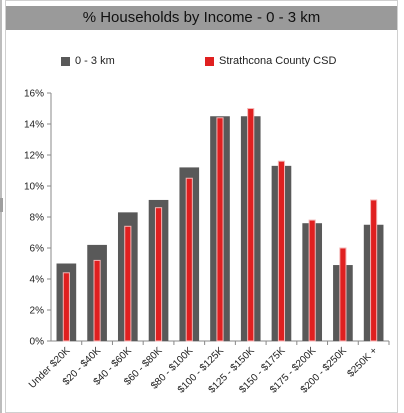  Describe the element at coordinates (34, 156) in the screenshot. I see `y-tick-label: 12%` at that location.